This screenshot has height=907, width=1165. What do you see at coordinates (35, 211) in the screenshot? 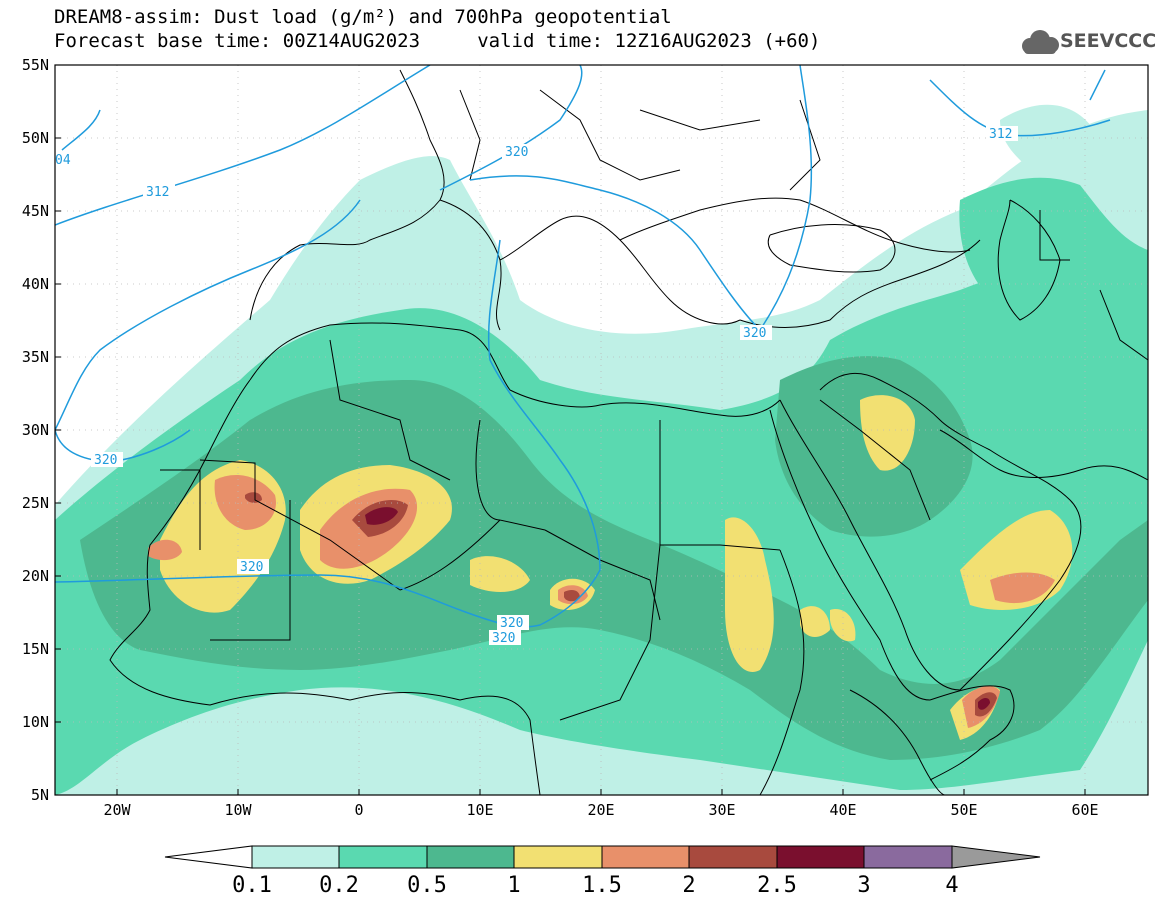
I see `y-tick-label: 45N` at bounding box center [35, 211].